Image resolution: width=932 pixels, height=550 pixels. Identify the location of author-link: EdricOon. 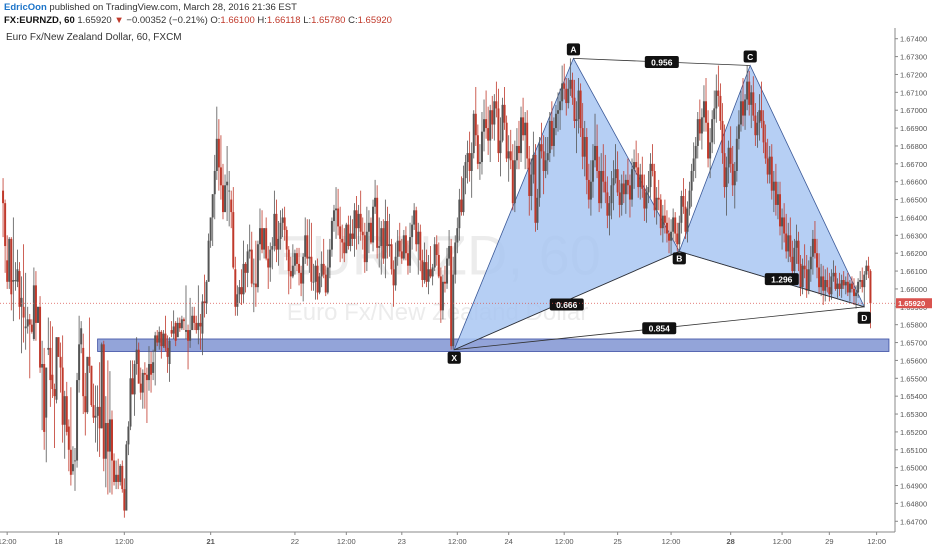
(25, 7).